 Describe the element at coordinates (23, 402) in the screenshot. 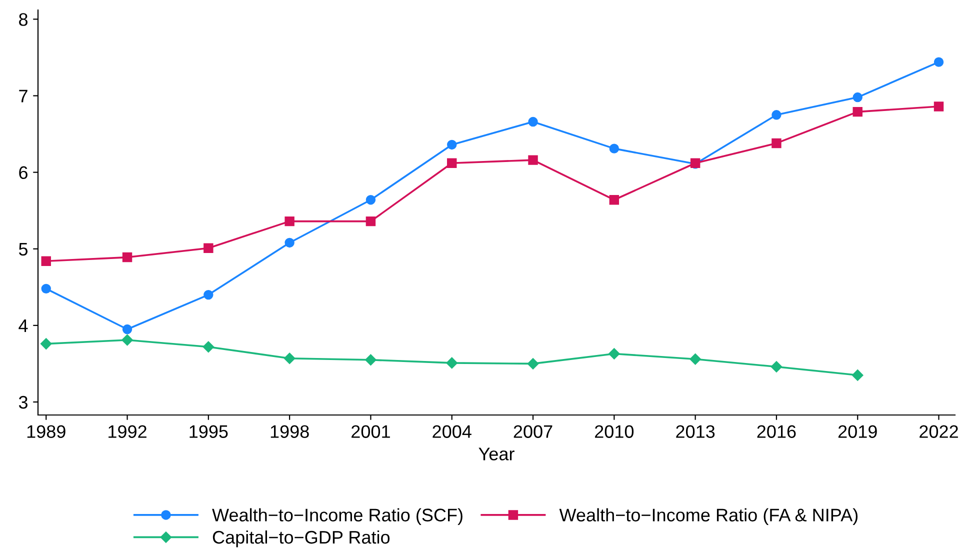

I see `y-tick-label: 3` at that location.